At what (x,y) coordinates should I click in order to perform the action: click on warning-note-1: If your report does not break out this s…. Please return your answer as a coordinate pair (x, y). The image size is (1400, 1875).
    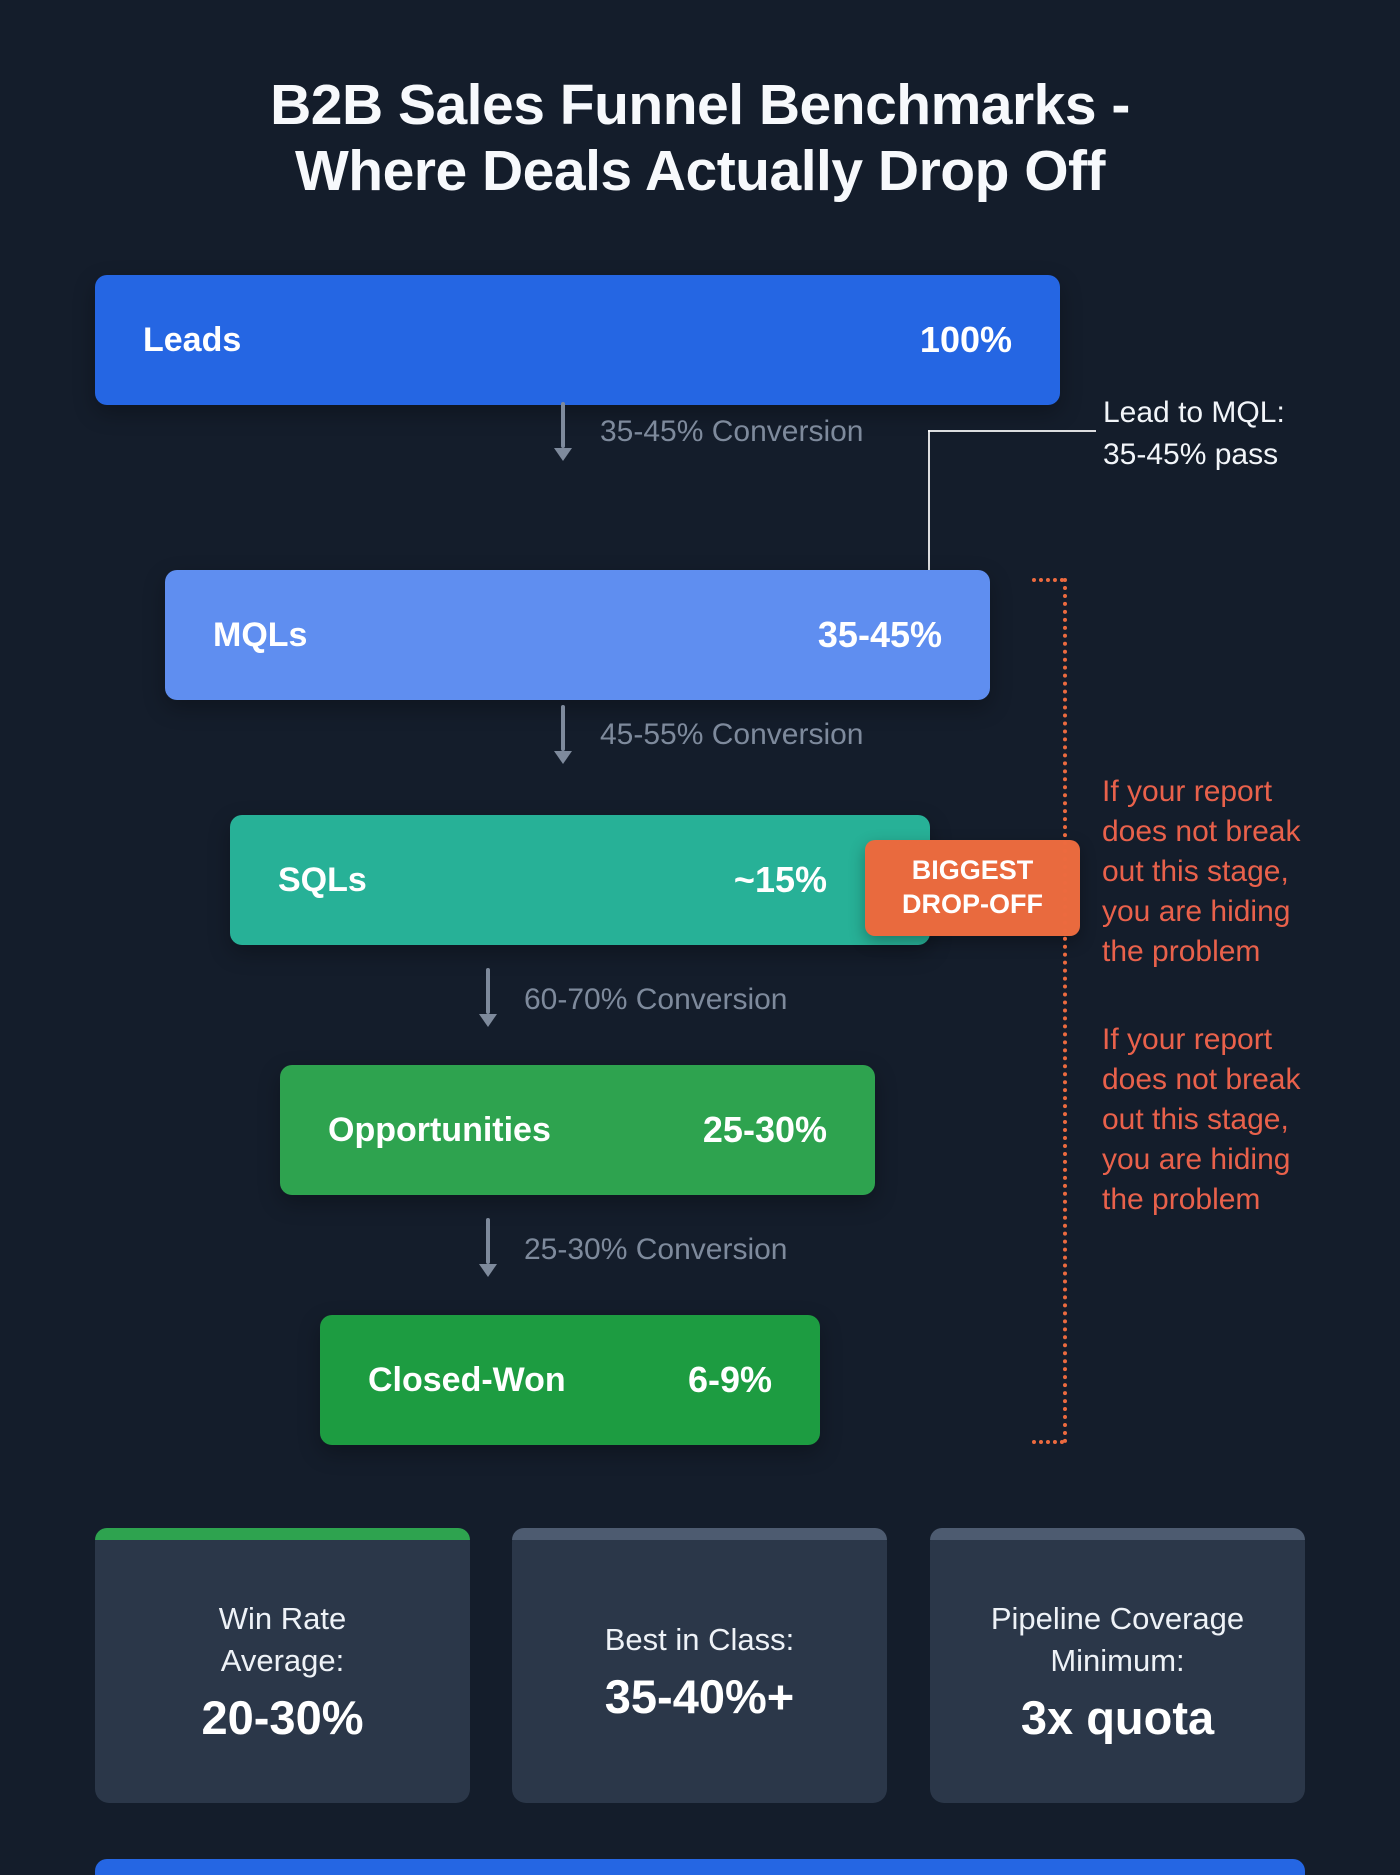
    Looking at the image, I should click on (1201, 871).